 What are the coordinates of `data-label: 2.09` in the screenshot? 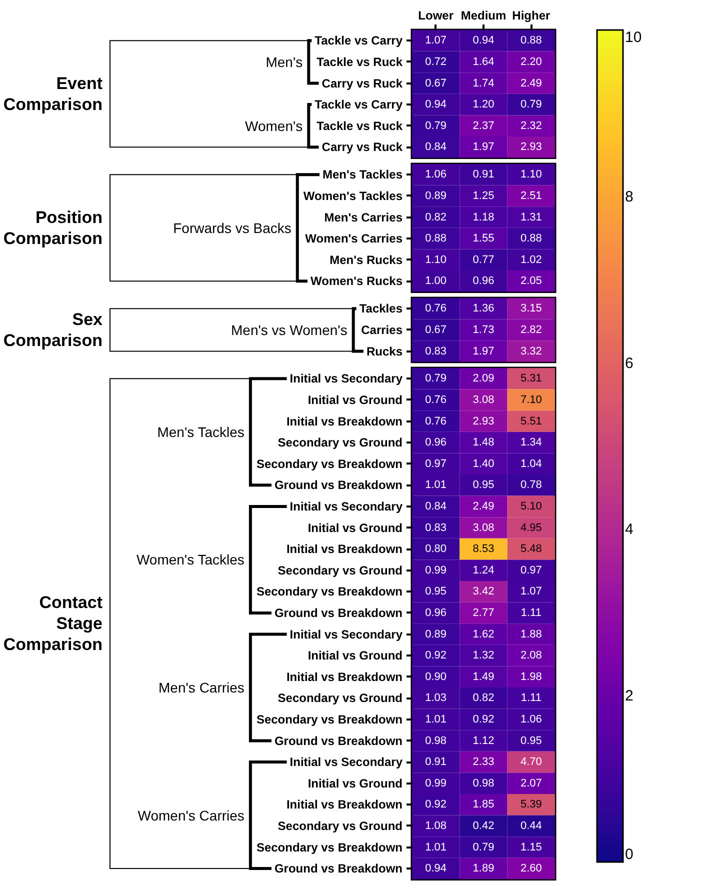 It's located at (483, 378).